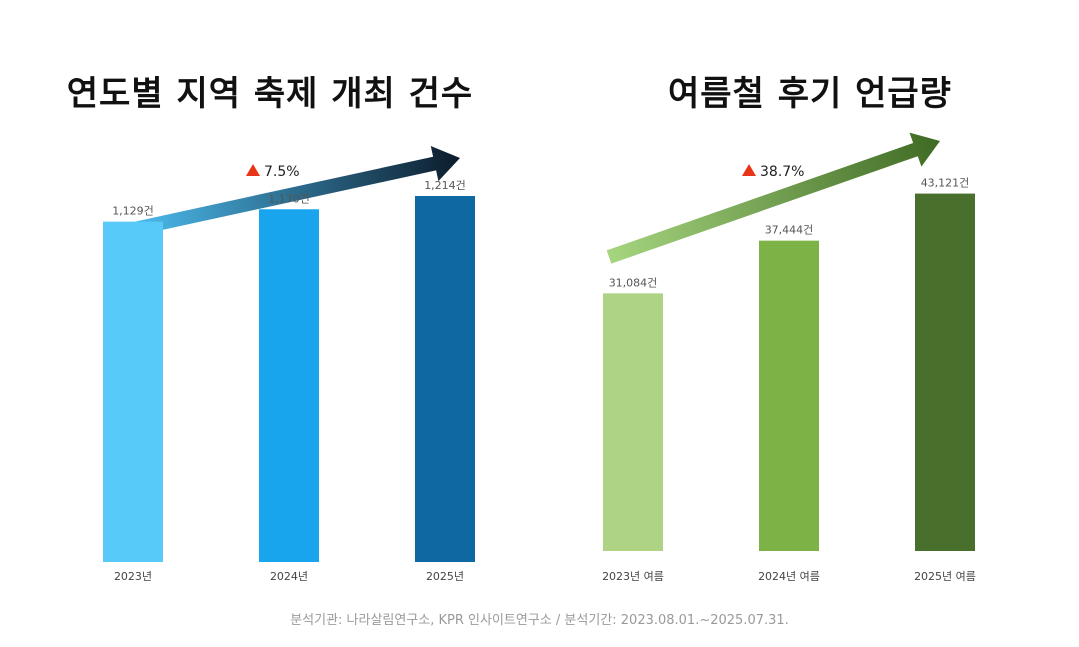 The width and height of the screenshot is (1079, 647). What do you see at coordinates (633, 576) in the screenshot?
I see `category-label: 2023년 여름` at bounding box center [633, 576].